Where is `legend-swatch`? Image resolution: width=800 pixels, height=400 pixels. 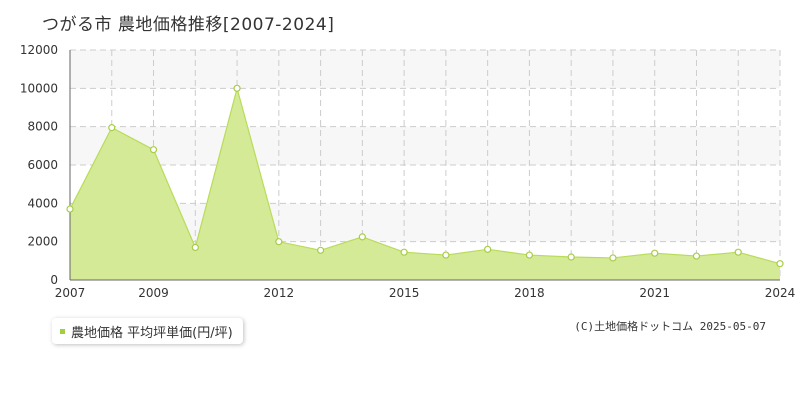
legend-swatch is located at coordinates (62, 331).